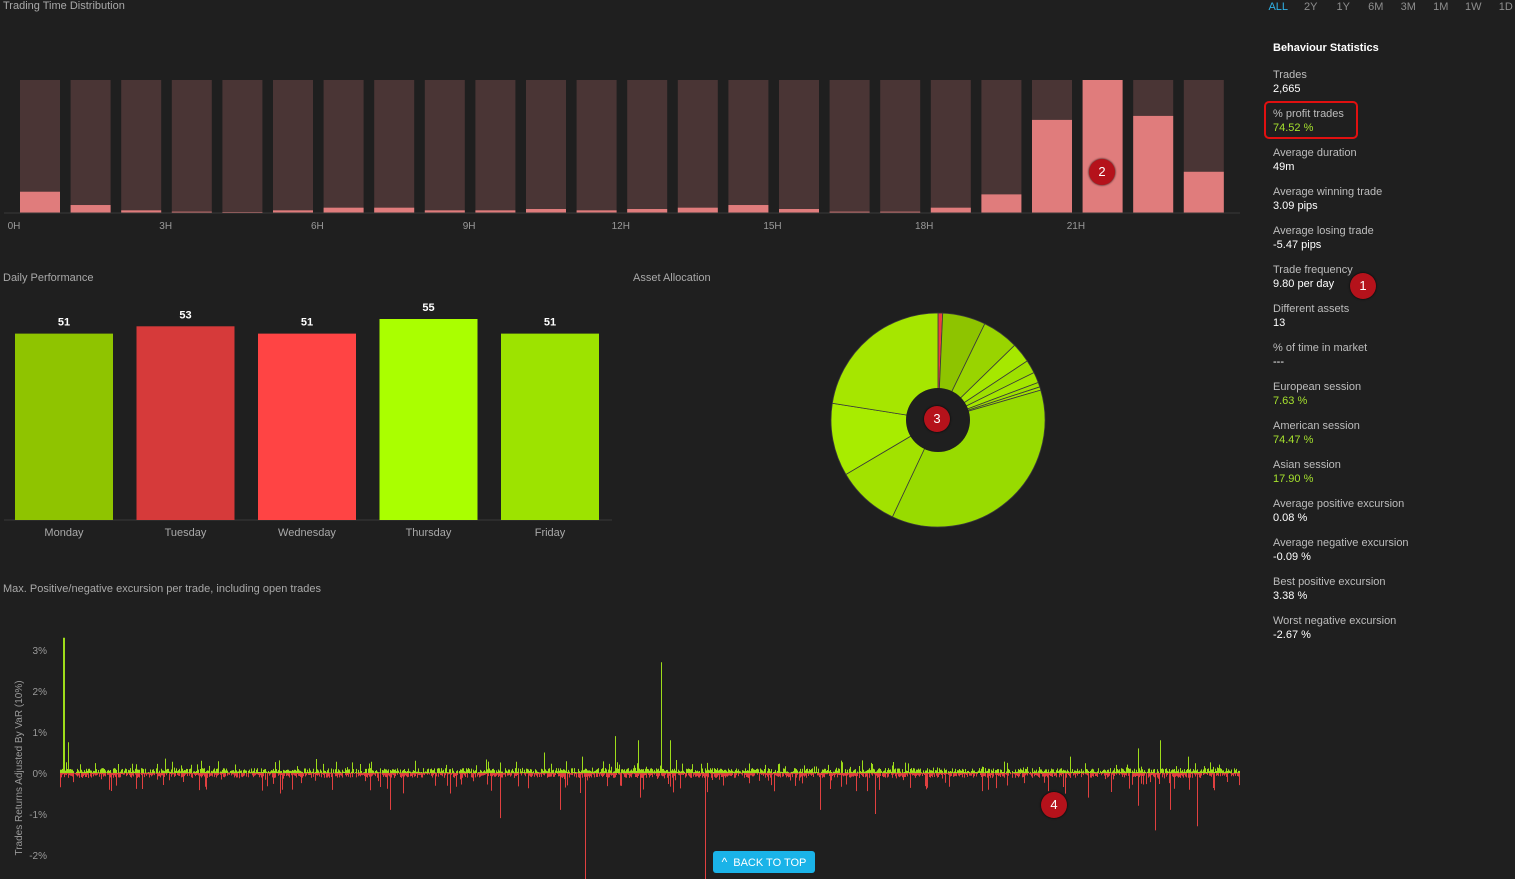 The height and width of the screenshot is (879, 1515). Describe the element at coordinates (1295, 206) in the screenshot. I see `stat-value: 3.09 pips` at that location.